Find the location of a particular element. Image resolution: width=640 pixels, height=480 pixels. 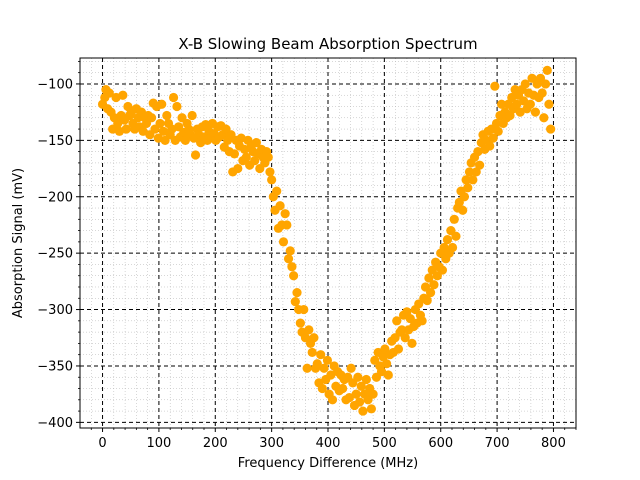

x-tick-label: 300 is located at coordinates (271, 443).